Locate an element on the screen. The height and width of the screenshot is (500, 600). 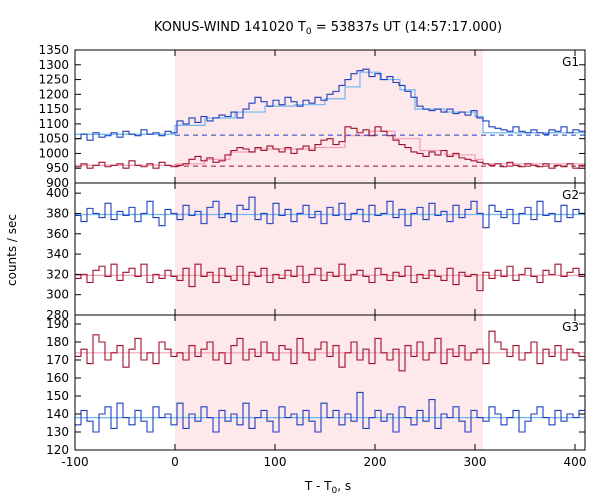
g3-ytick-label: 130 is located at coordinates (57, 432).